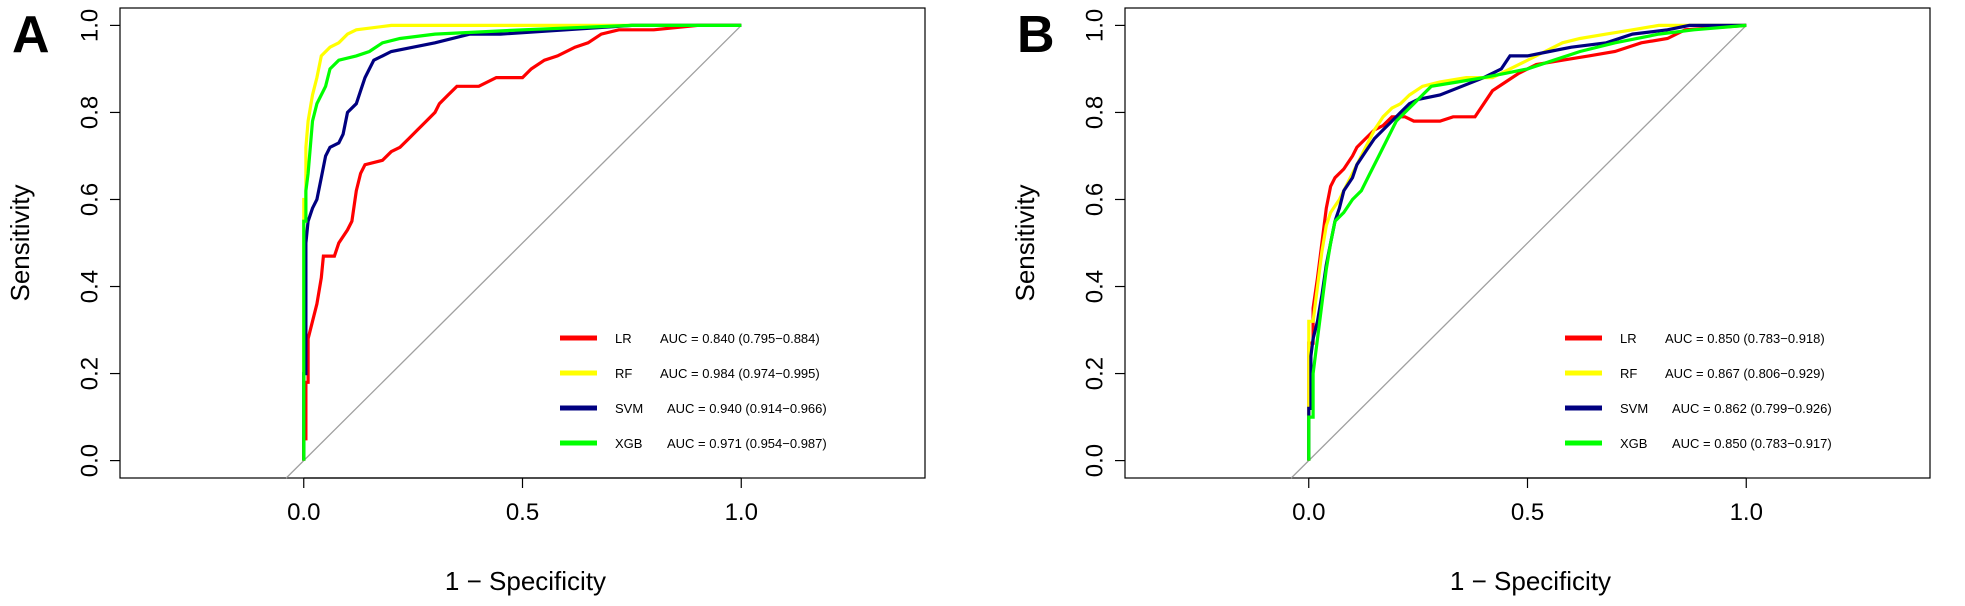 Image resolution: width=1965 pixels, height=606 pixels. What do you see at coordinates (31, 35) in the screenshot?
I see `panel-label: A` at bounding box center [31, 35].